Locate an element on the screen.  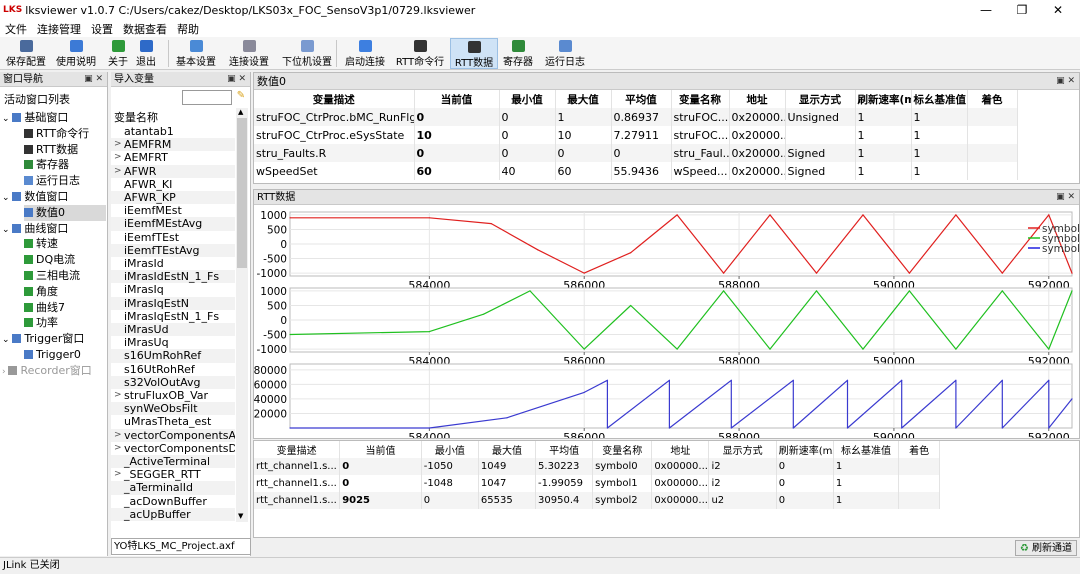
table-cell: 10 is located at coordinates (457, 135).